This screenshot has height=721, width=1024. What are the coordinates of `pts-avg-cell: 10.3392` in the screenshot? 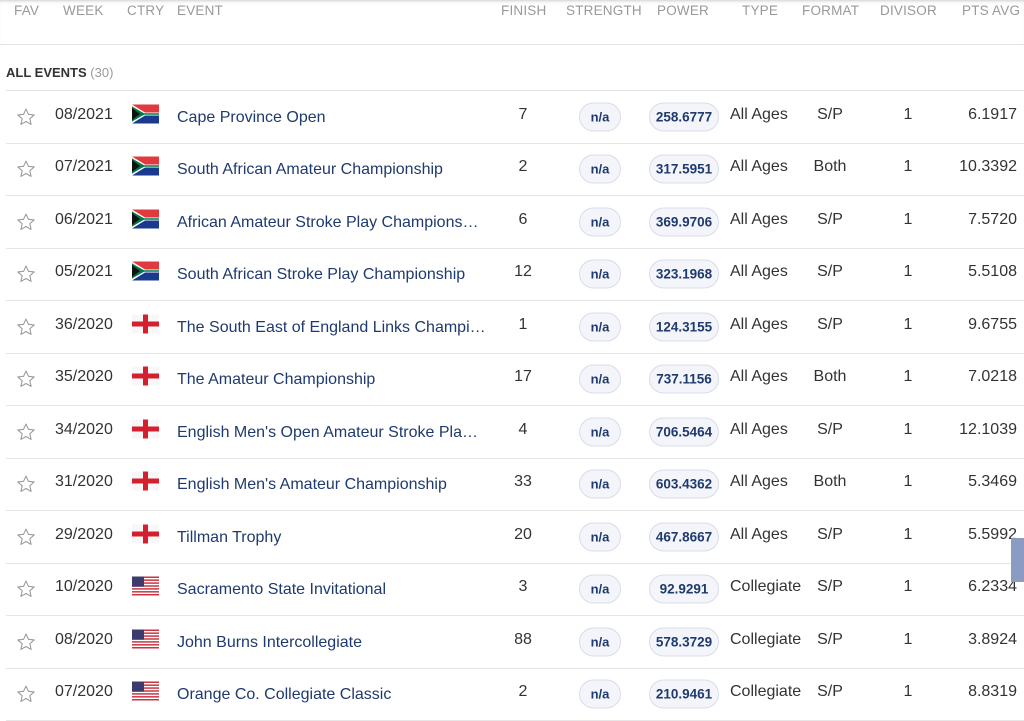 It's located at (988, 167).